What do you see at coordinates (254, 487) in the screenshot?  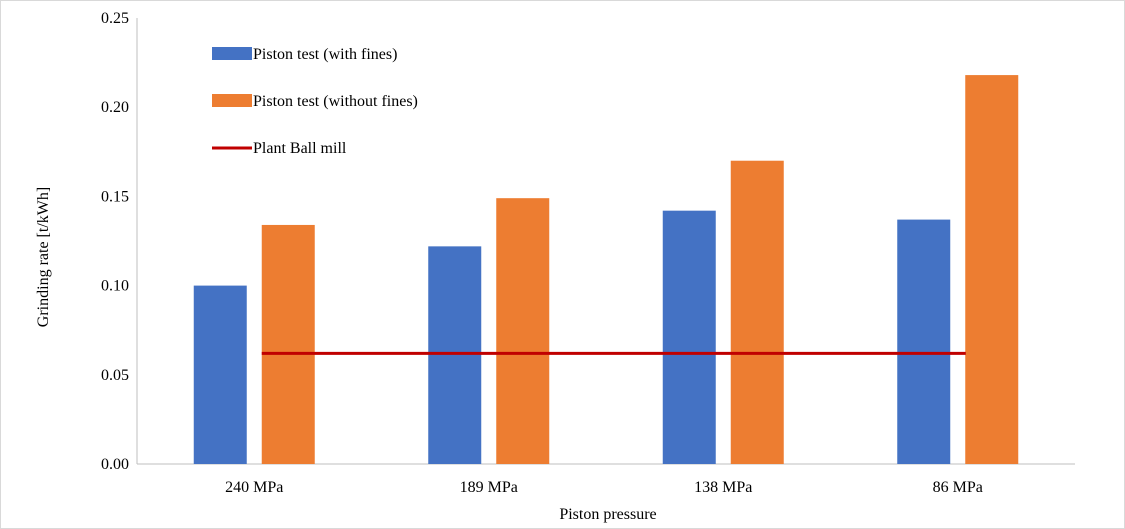 I see `x-tick-label: 240 MPa` at bounding box center [254, 487].